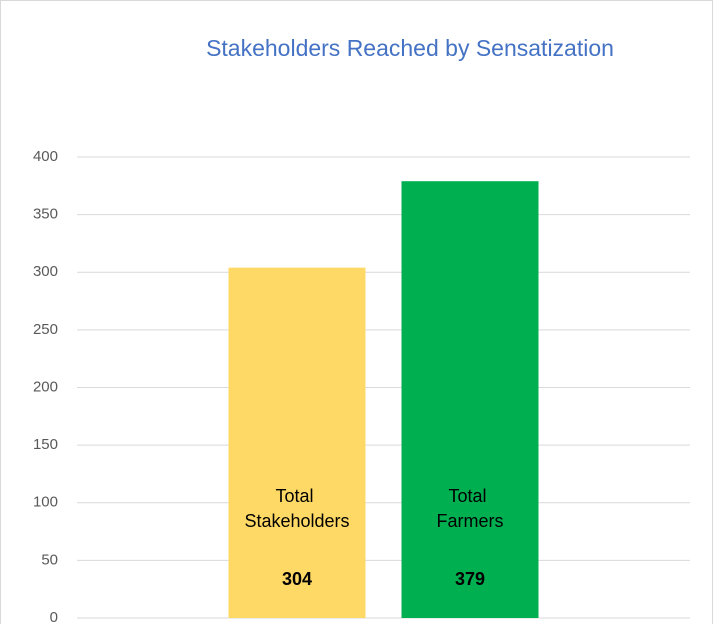 This screenshot has height=624, width=713. Describe the element at coordinates (45, 329) in the screenshot. I see `y-tick-label: 250` at that location.